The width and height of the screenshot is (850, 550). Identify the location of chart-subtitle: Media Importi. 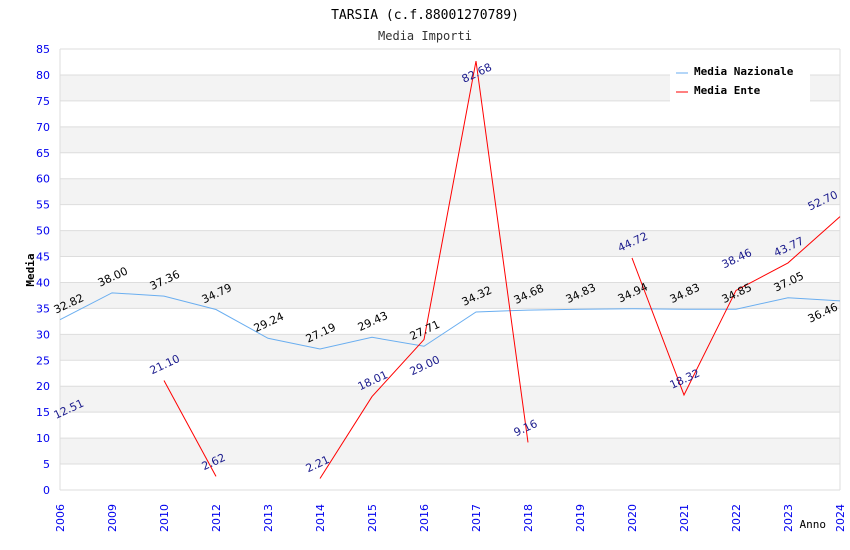
(425, 36).